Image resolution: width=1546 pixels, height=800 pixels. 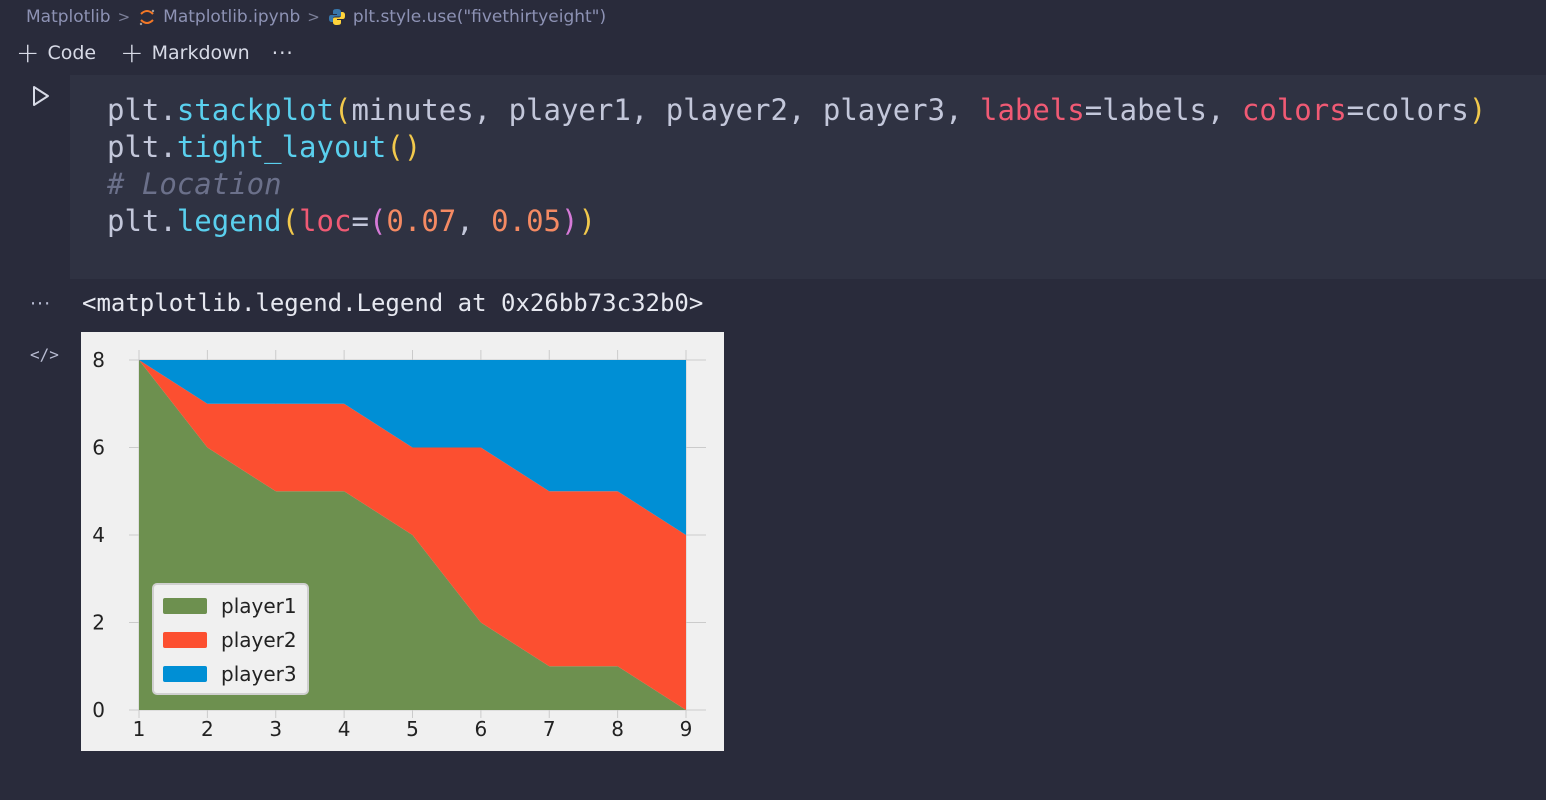 I want to click on more-actions-icon: ···, so click(x=282, y=53).